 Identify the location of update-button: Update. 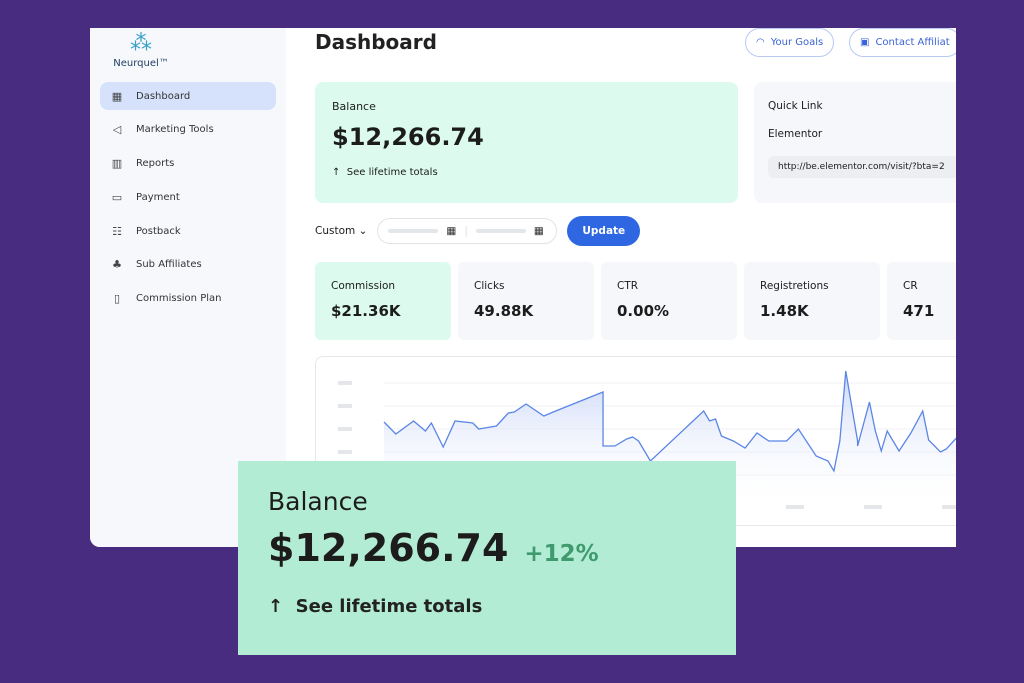
(604, 231).